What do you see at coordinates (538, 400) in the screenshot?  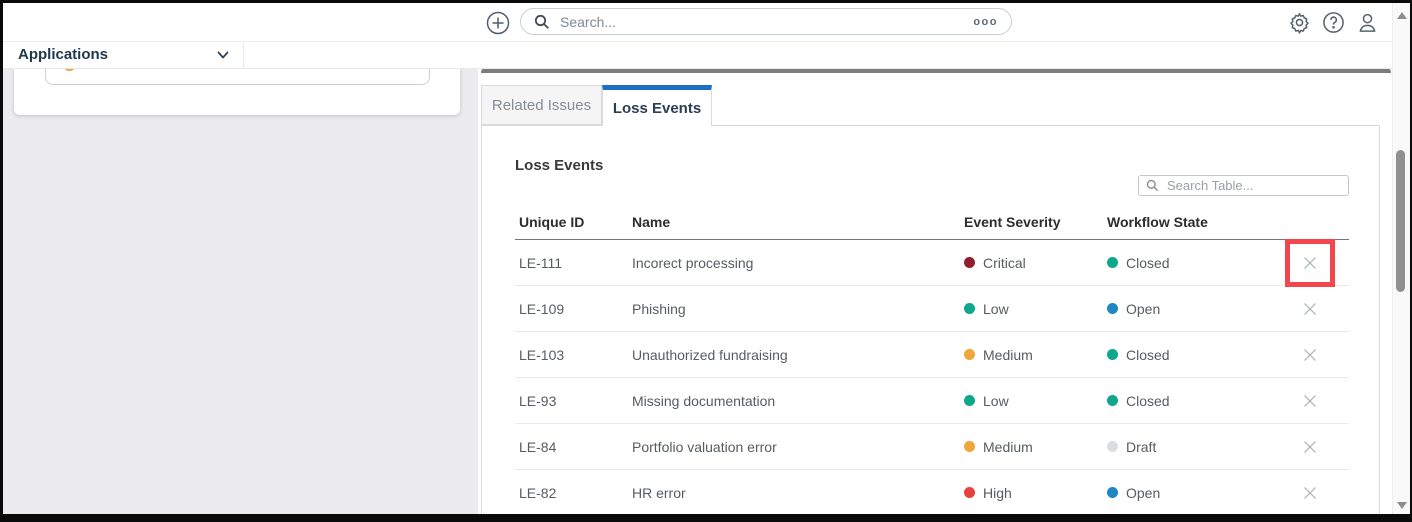 I see `cell-unique-id: LE-93` at bounding box center [538, 400].